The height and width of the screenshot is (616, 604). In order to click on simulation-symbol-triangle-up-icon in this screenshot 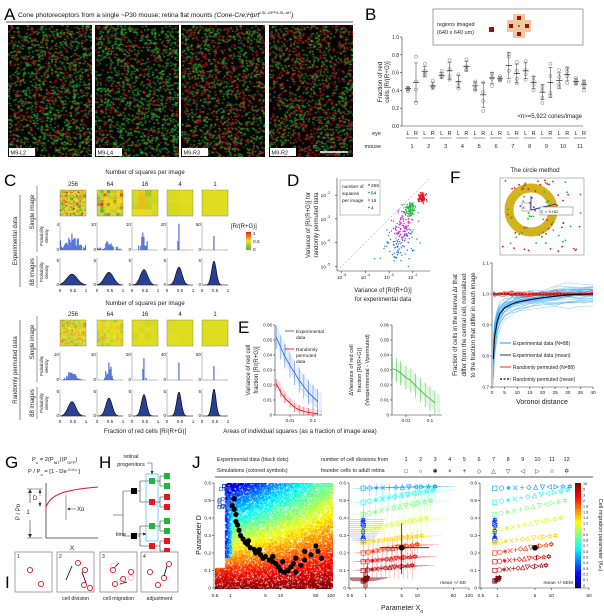, I will do `click(528, 538)`.